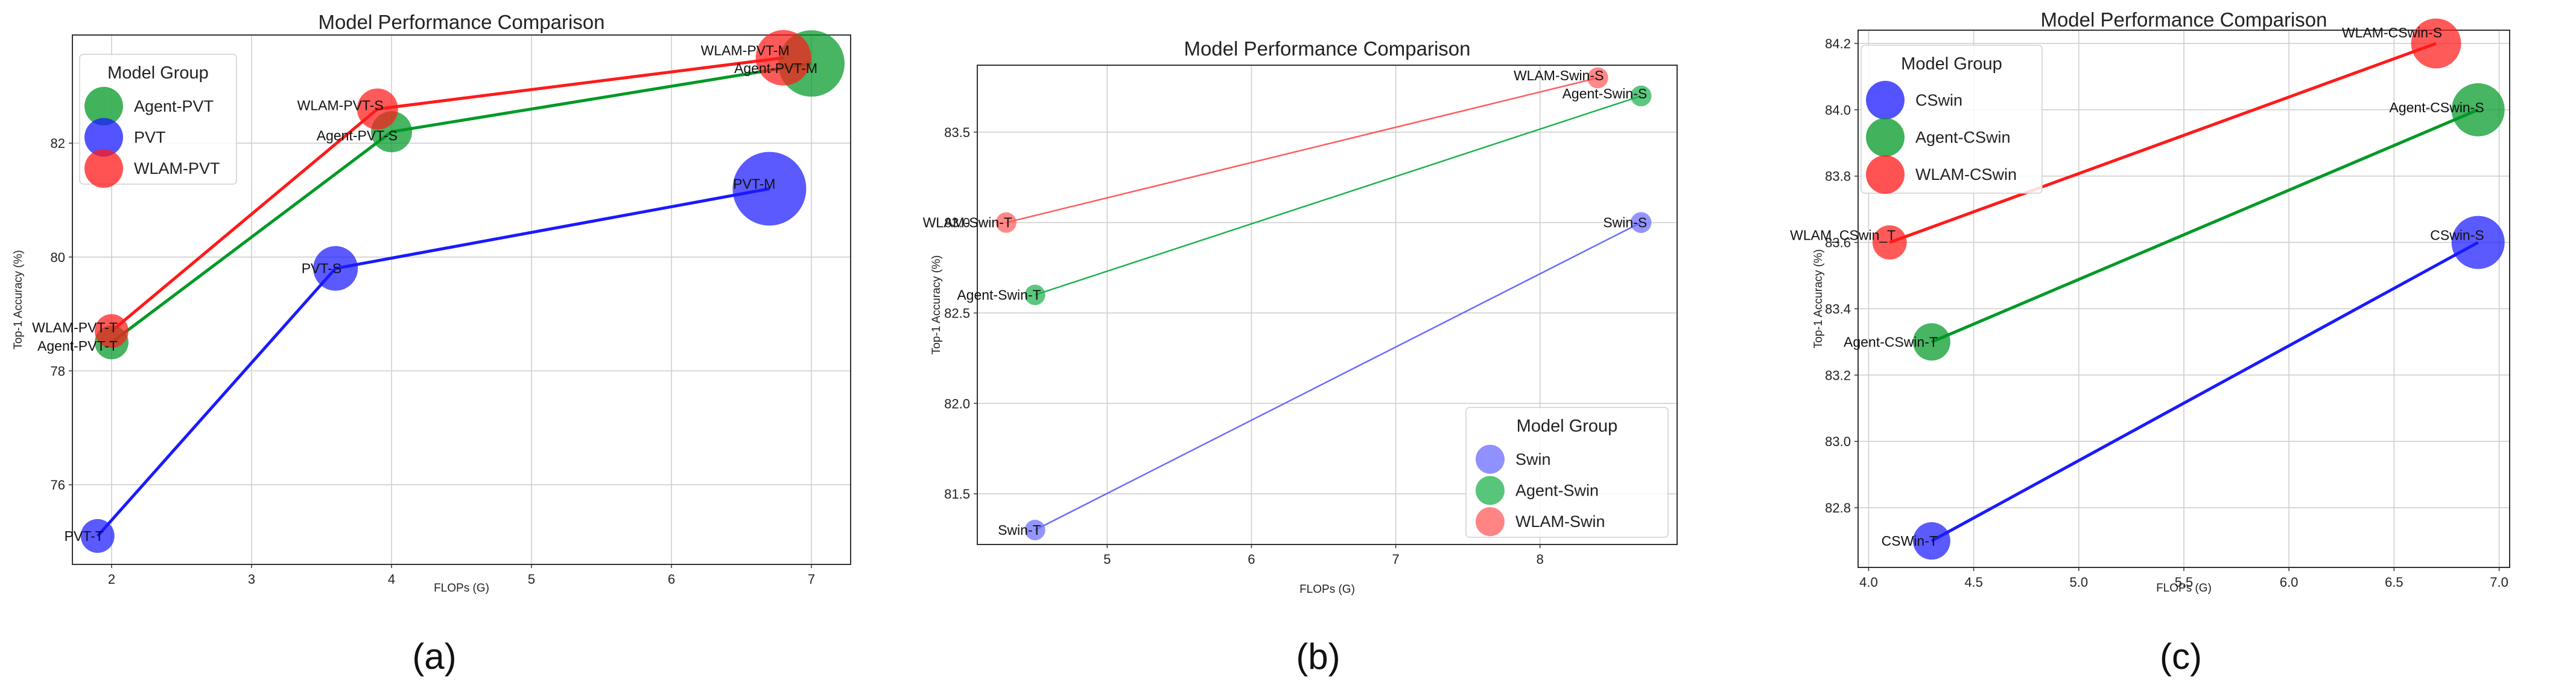 This screenshot has height=696, width=2576. I want to click on data-point-wlam-cswin-t, so click(1889, 242).